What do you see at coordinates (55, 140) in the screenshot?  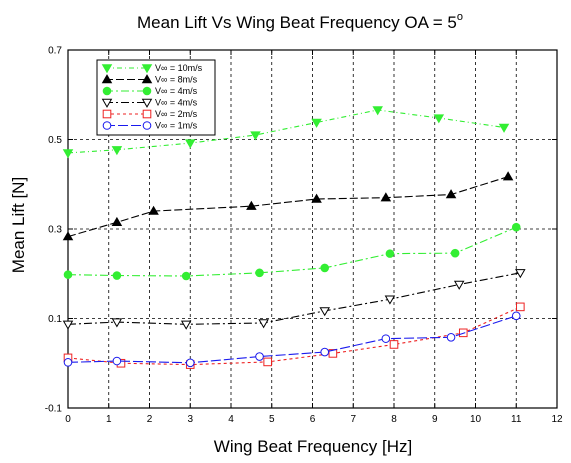 I see `y-tick-label-3: 0.5` at bounding box center [55, 140].